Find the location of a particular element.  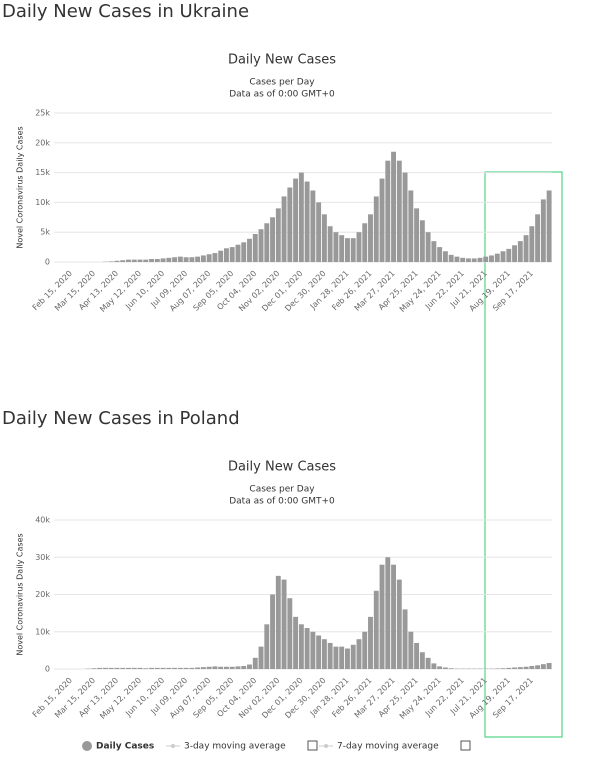

y-tick-label: 30k is located at coordinates (42, 557).